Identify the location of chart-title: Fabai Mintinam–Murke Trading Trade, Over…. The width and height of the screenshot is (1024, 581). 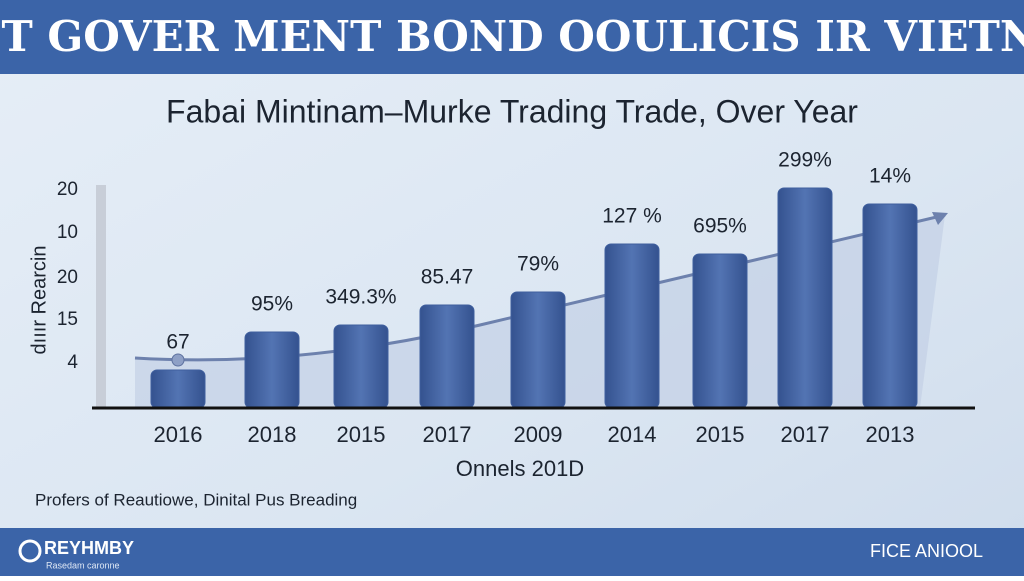
(512, 111).